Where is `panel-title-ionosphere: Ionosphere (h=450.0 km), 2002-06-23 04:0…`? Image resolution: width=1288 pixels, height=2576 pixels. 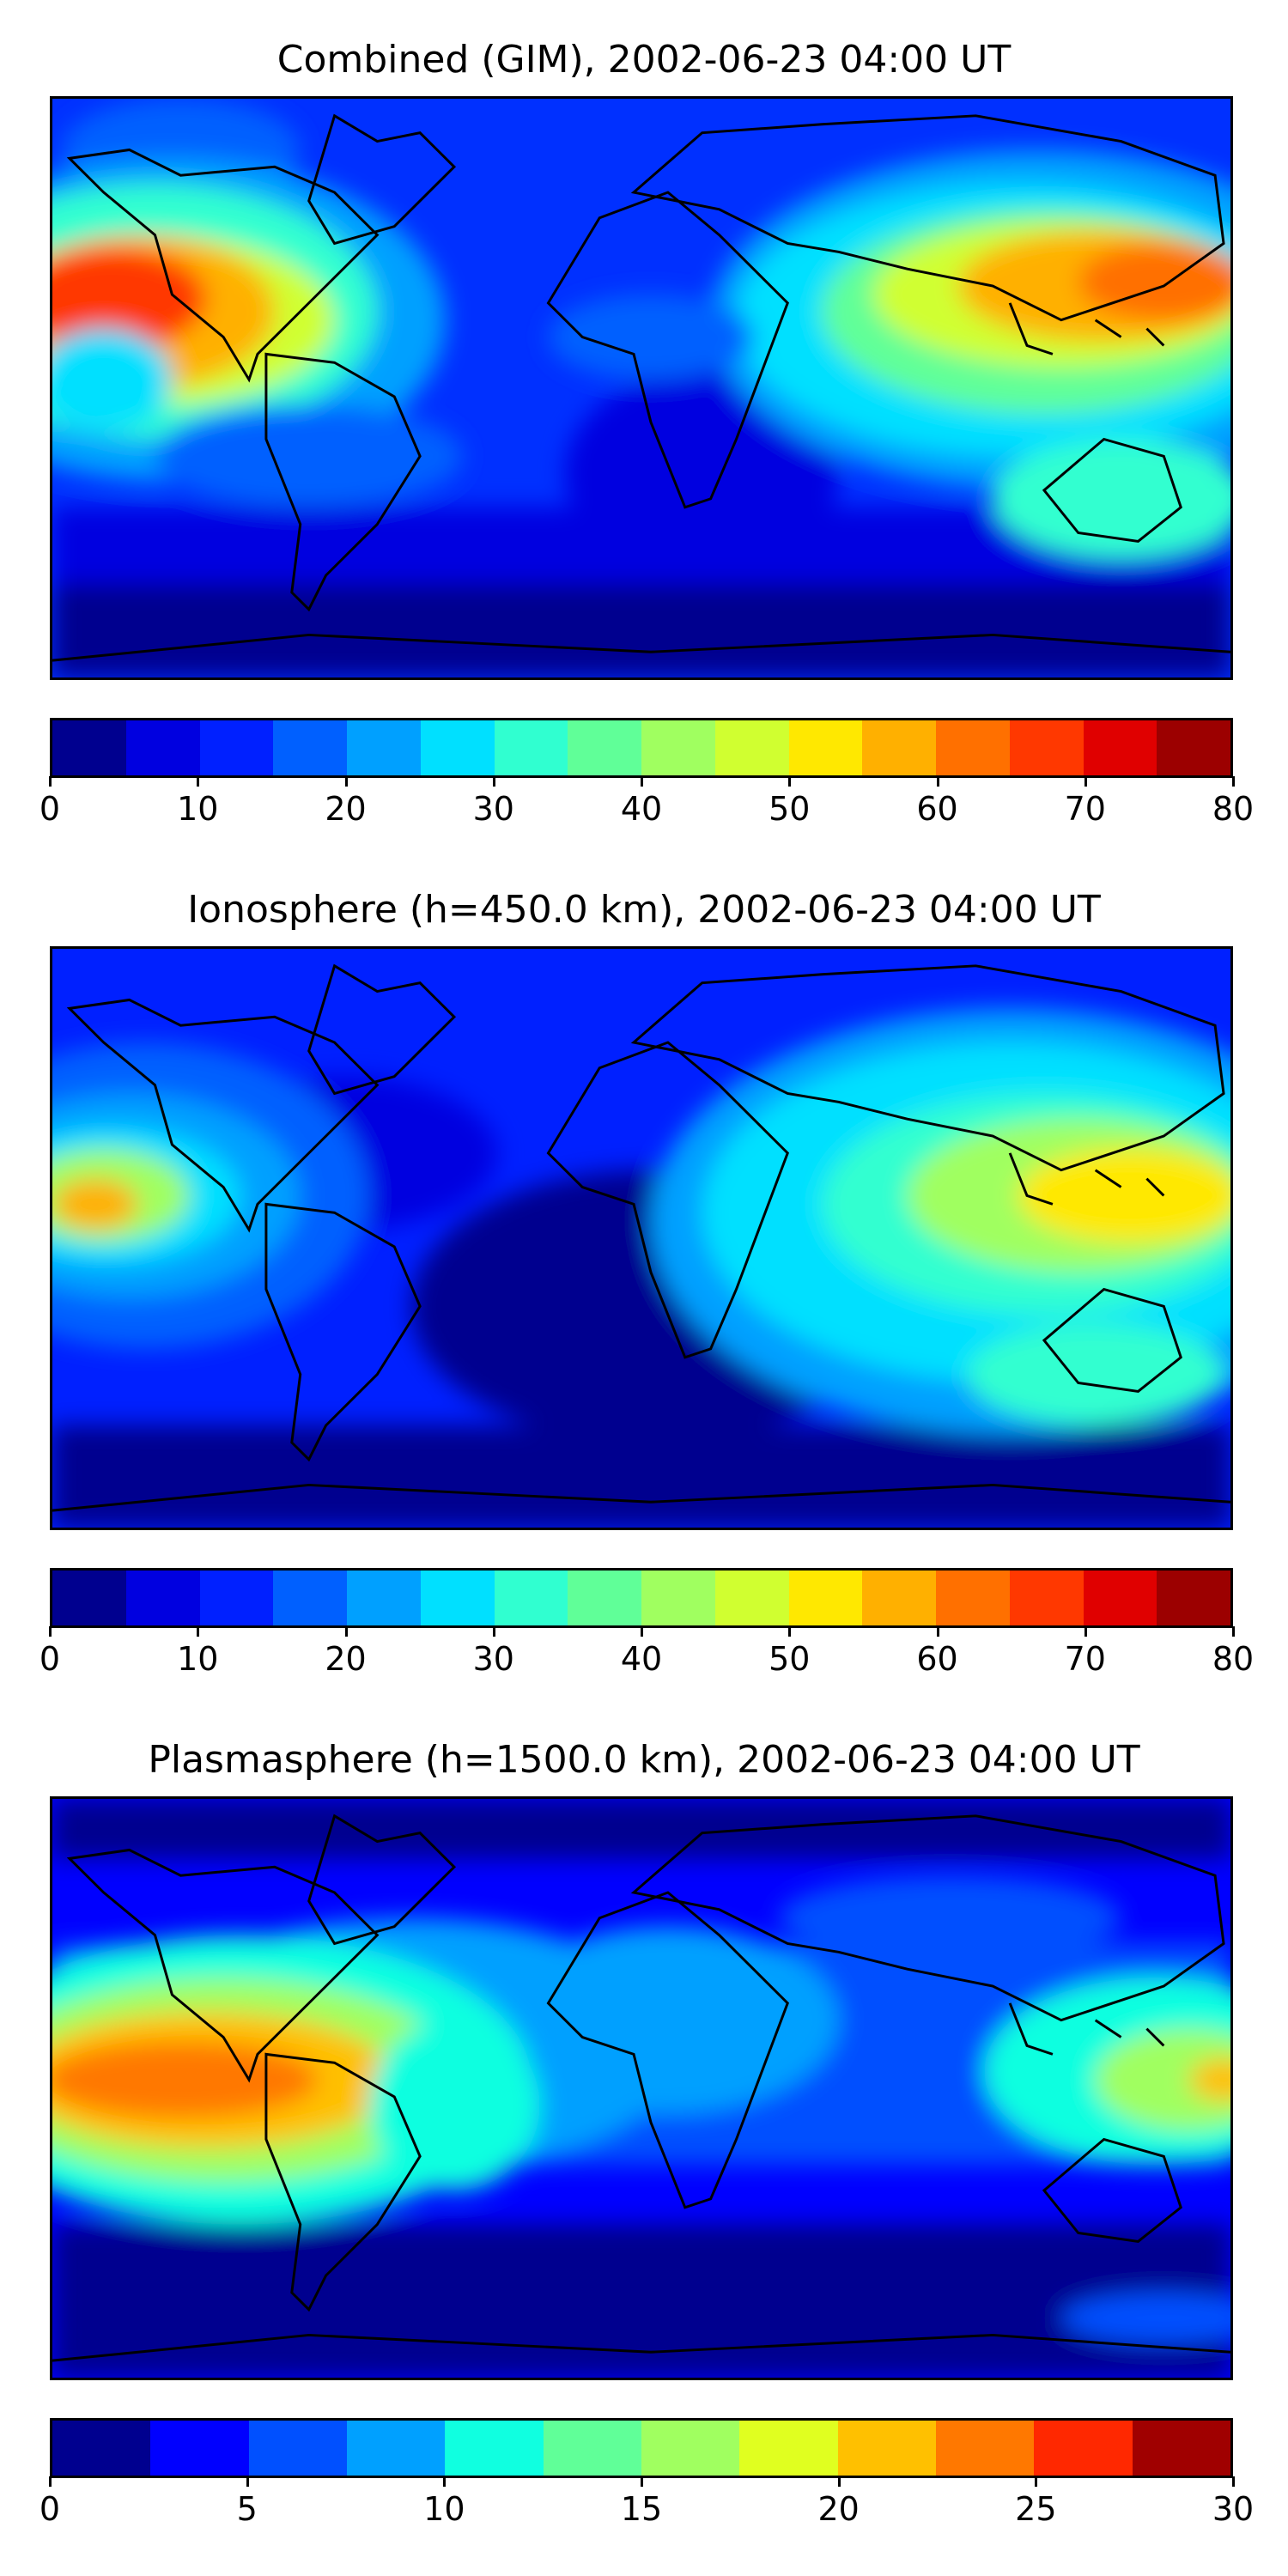 panel-title-ionosphere: Ionosphere (h=450.0 km), 2002-06-23 04:0… is located at coordinates (644, 910).